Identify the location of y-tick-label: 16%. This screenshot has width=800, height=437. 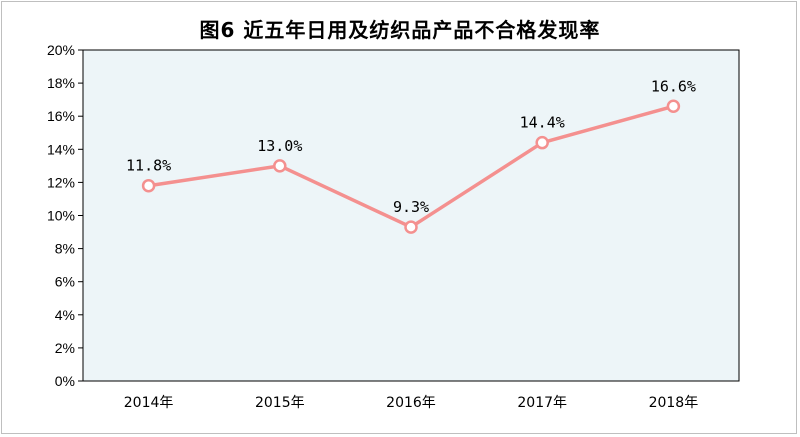
(61, 116).